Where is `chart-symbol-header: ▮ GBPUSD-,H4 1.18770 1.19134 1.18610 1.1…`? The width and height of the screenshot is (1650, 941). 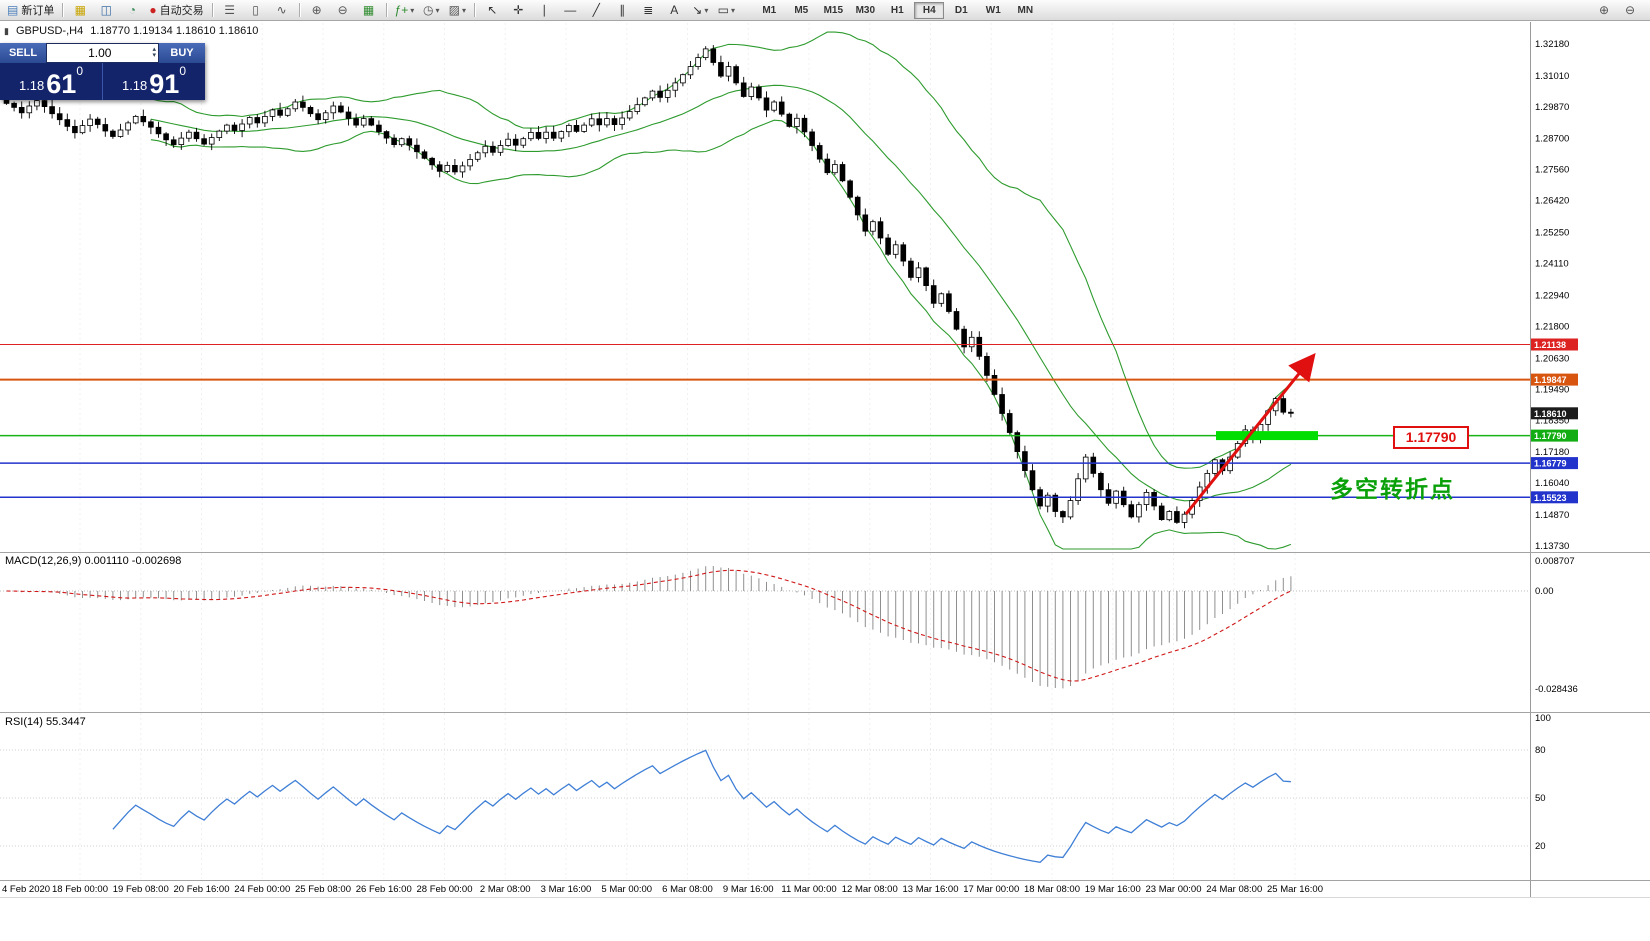
chart-symbol-header: ▮ GBPUSD-,H4 1.18770 1.19134 1.18610 1.1… is located at coordinates (131, 31).